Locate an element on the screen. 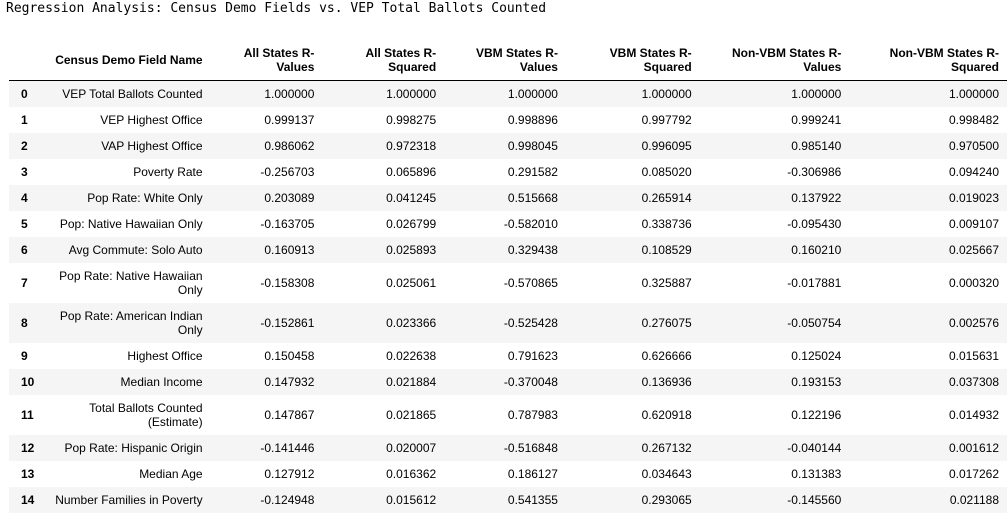 The height and width of the screenshot is (519, 1007). value-cell: 0.025667 is located at coordinates (973, 250).